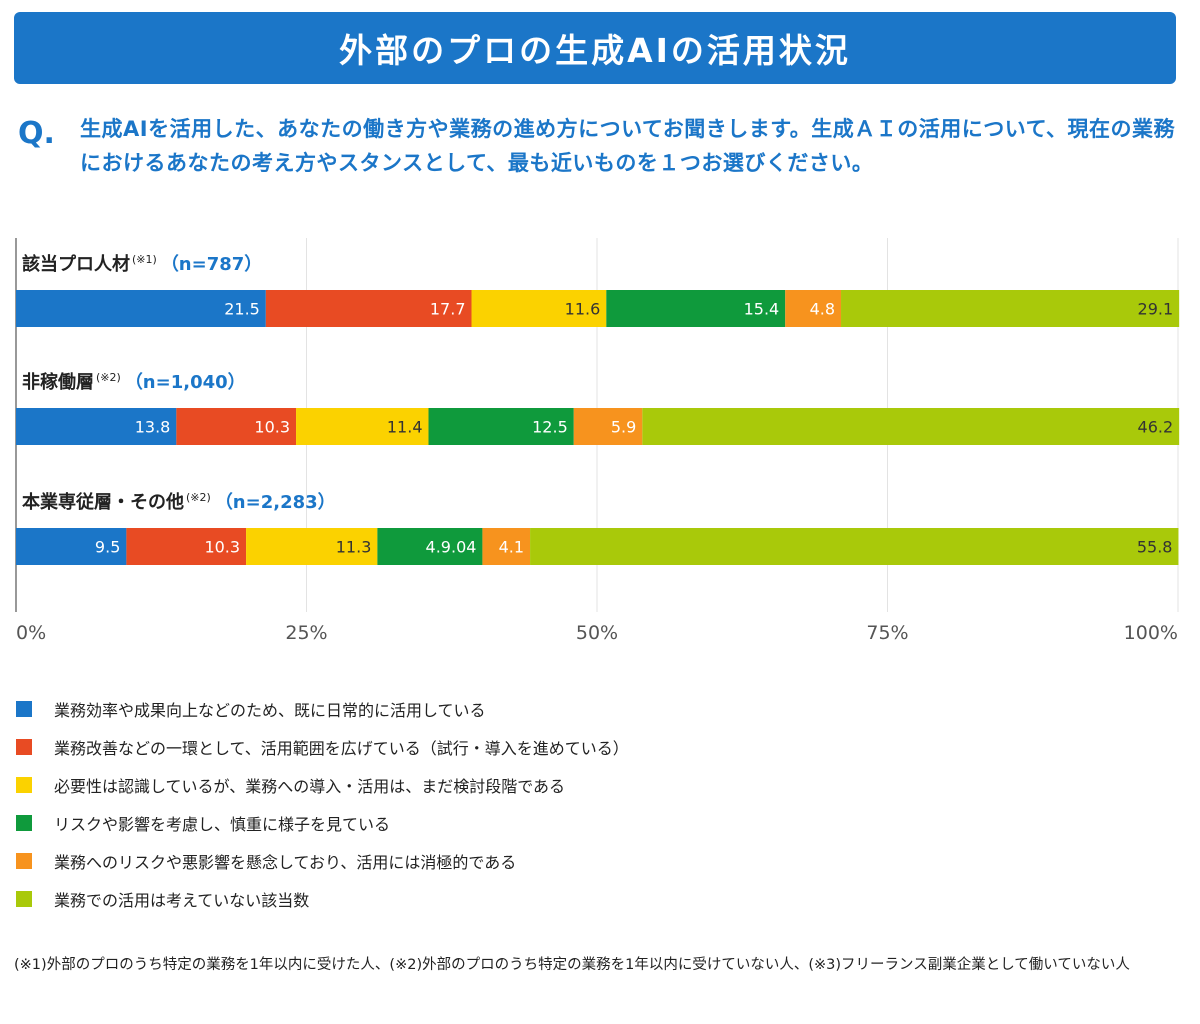 This screenshot has height=1024, width=1200. Describe the element at coordinates (354, 547) in the screenshot. I see `data-label: 11.3` at that location.